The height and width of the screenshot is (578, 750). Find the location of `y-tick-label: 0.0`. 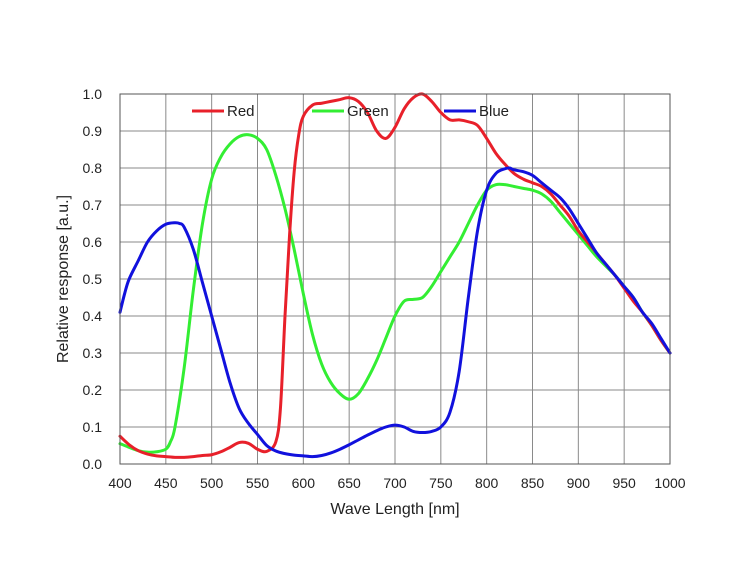

y-tick-label: 0.0 is located at coordinates (93, 464).